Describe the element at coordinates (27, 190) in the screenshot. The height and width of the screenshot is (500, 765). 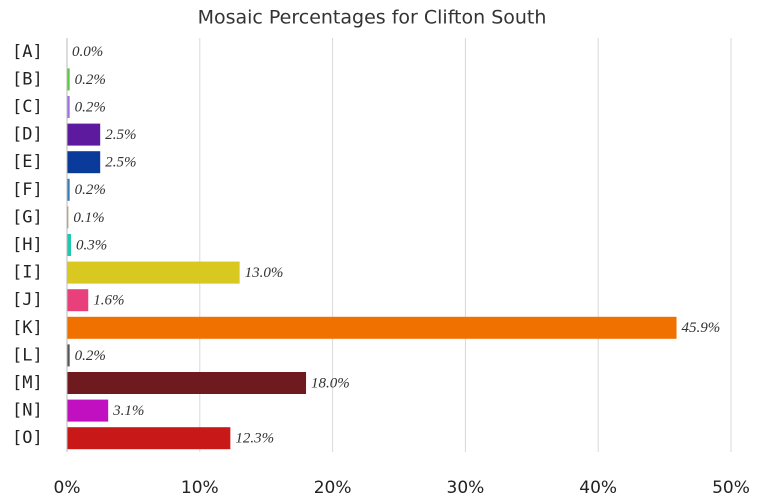
I see `y-tick-label: [F]` at that location.